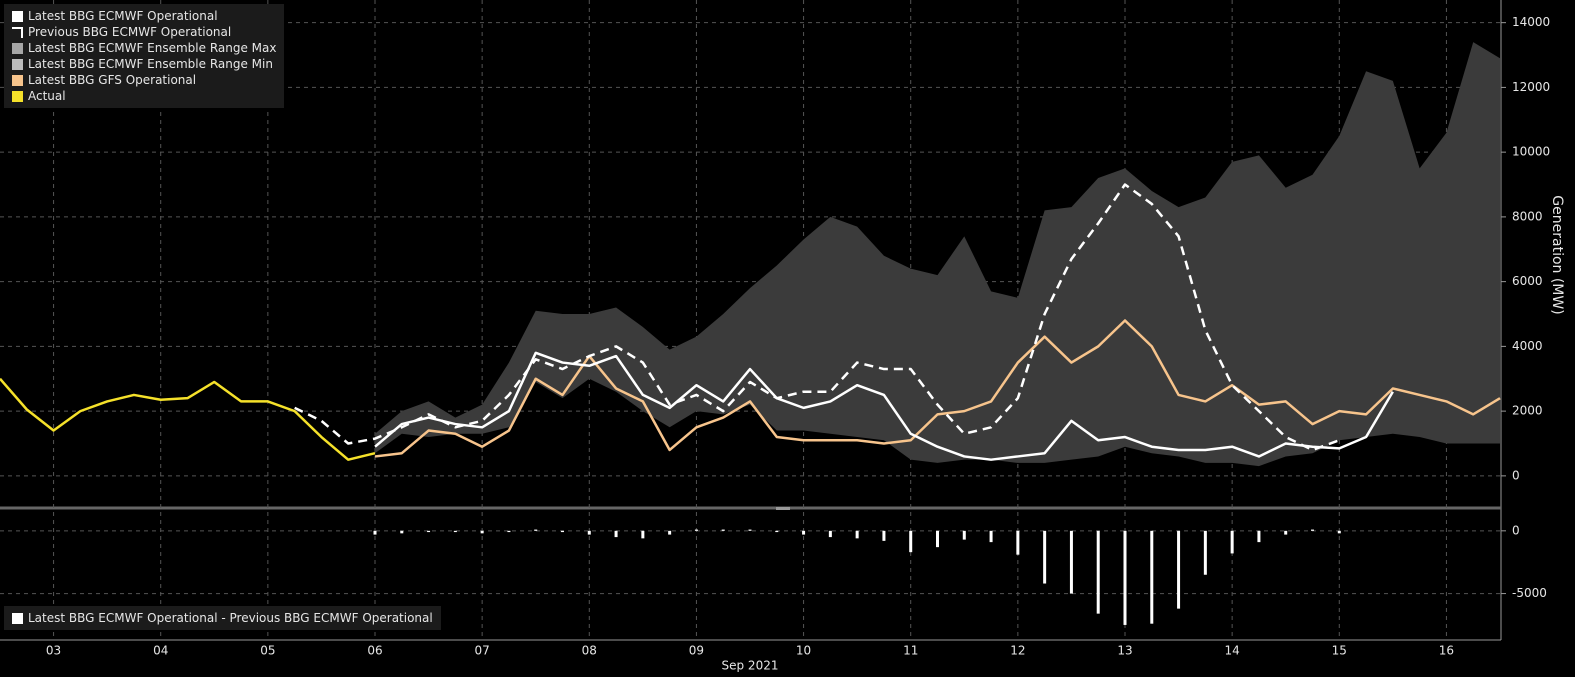 This screenshot has height=677, width=1575. I want to click on legend-entry: Latest BBG ECMWF Operational, so click(144, 16).